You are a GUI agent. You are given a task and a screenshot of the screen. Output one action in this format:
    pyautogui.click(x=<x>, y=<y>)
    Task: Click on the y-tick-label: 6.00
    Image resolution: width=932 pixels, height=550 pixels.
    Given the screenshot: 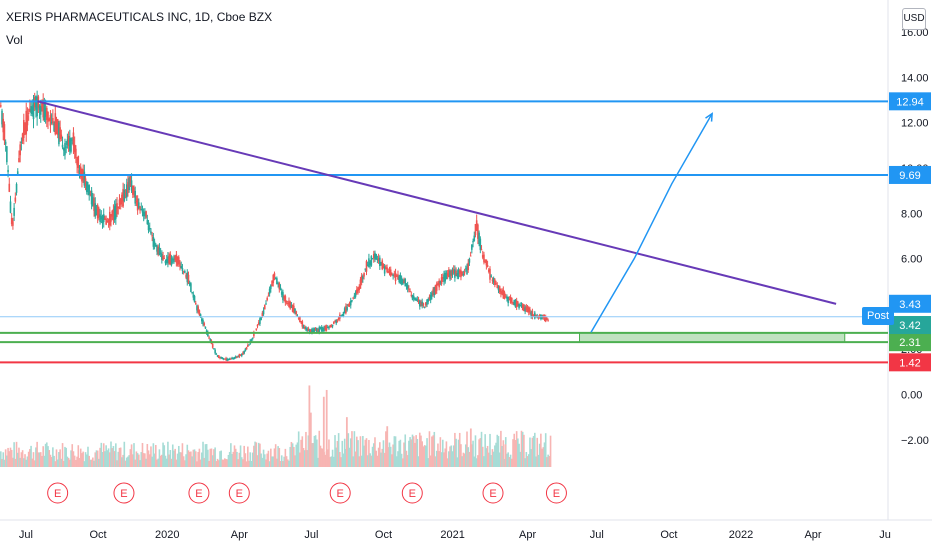 What is the action you would take?
    pyautogui.click(x=911, y=260)
    